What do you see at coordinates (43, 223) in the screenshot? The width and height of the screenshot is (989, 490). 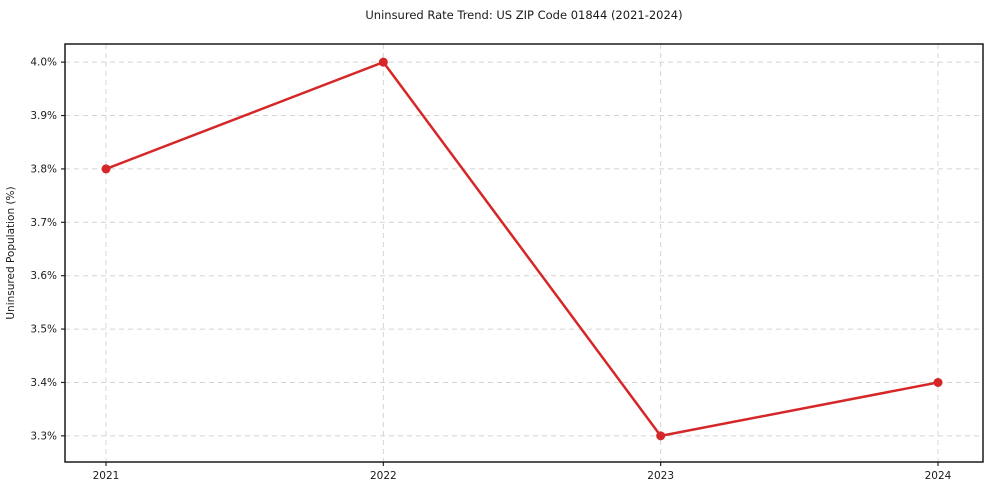 I see `y-tick-label: 3.7%` at bounding box center [43, 223].